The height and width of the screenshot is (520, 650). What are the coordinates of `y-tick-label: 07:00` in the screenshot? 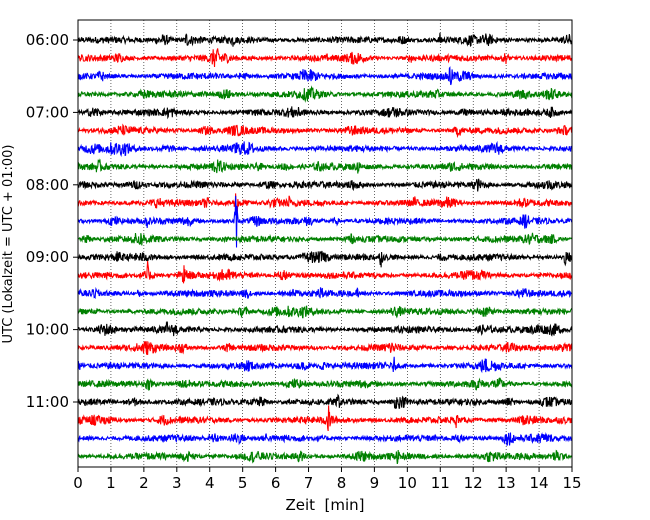 It's located at (47, 112).